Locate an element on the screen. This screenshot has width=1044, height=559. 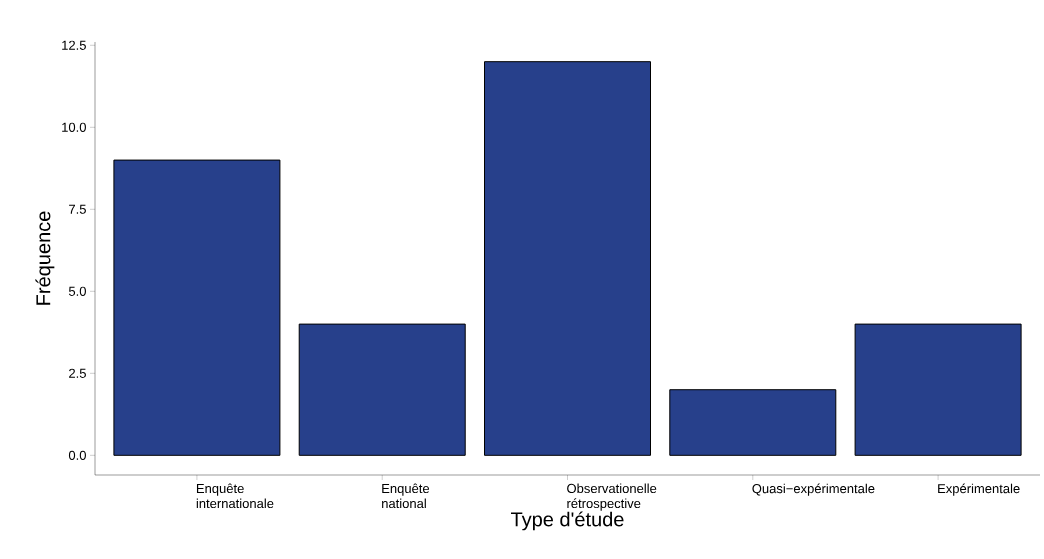
x-tick-label: Expérimentale is located at coordinates (979, 489).